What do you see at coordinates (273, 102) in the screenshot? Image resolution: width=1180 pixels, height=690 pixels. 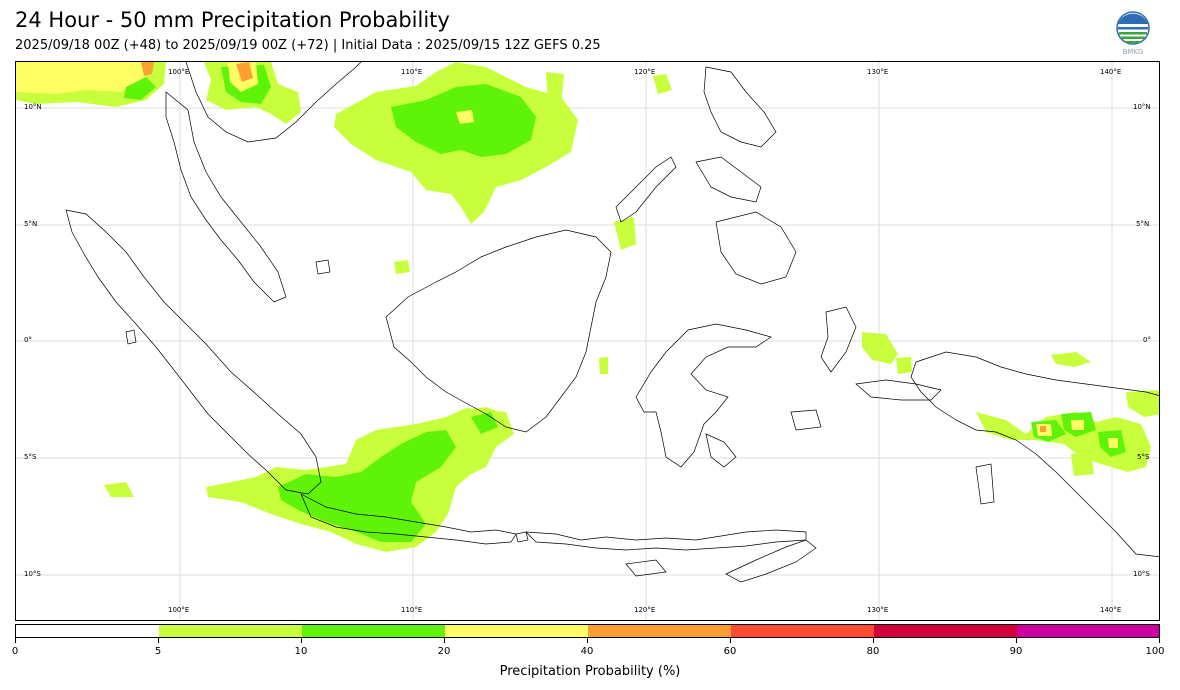 I see `coast-indochina` at bounding box center [273, 102].